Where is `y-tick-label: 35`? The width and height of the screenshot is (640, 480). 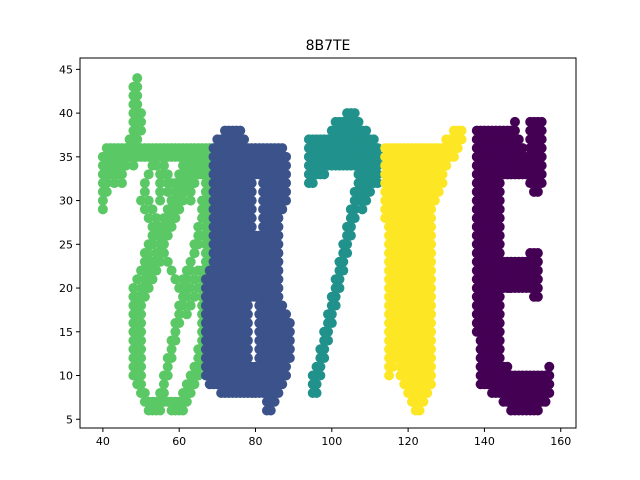
y-tick-label: 35 is located at coordinates (66, 157).